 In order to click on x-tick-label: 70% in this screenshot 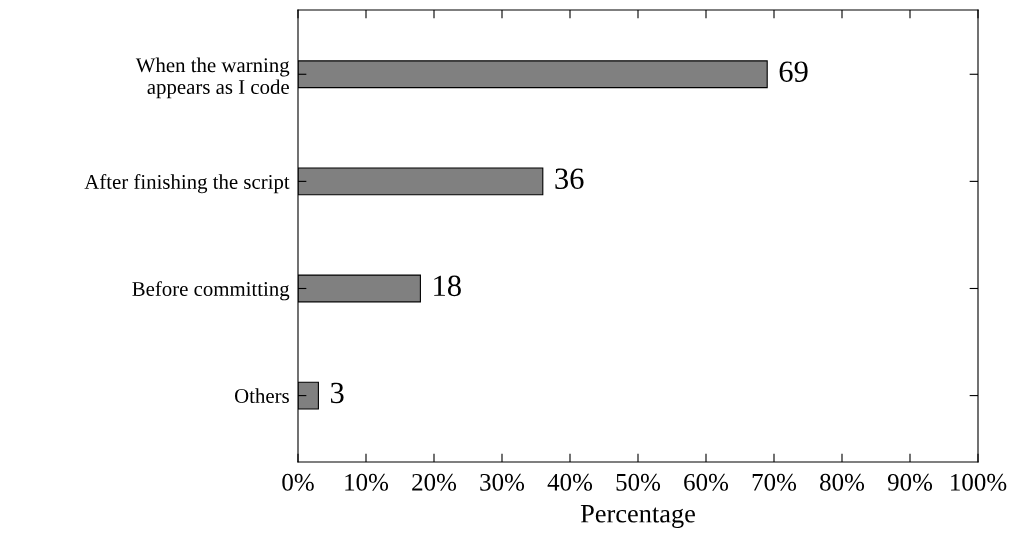, I will do `click(774, 482)`.